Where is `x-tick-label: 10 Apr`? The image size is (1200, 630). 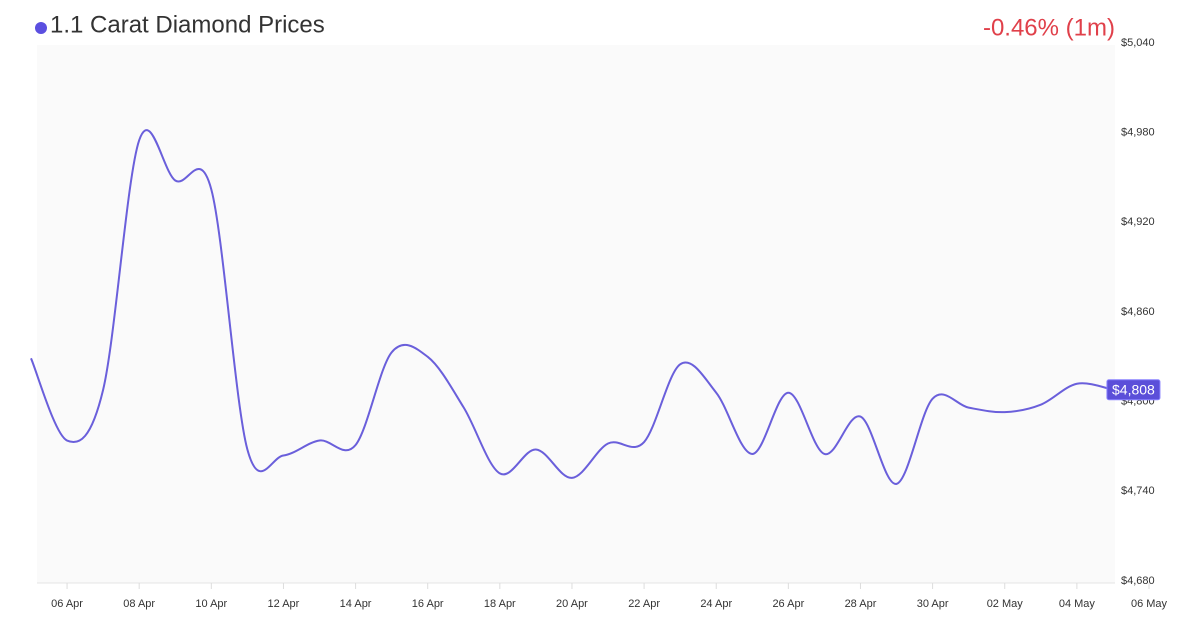 x-tick-label: 10 Apr is located at coordinates (211, 604).